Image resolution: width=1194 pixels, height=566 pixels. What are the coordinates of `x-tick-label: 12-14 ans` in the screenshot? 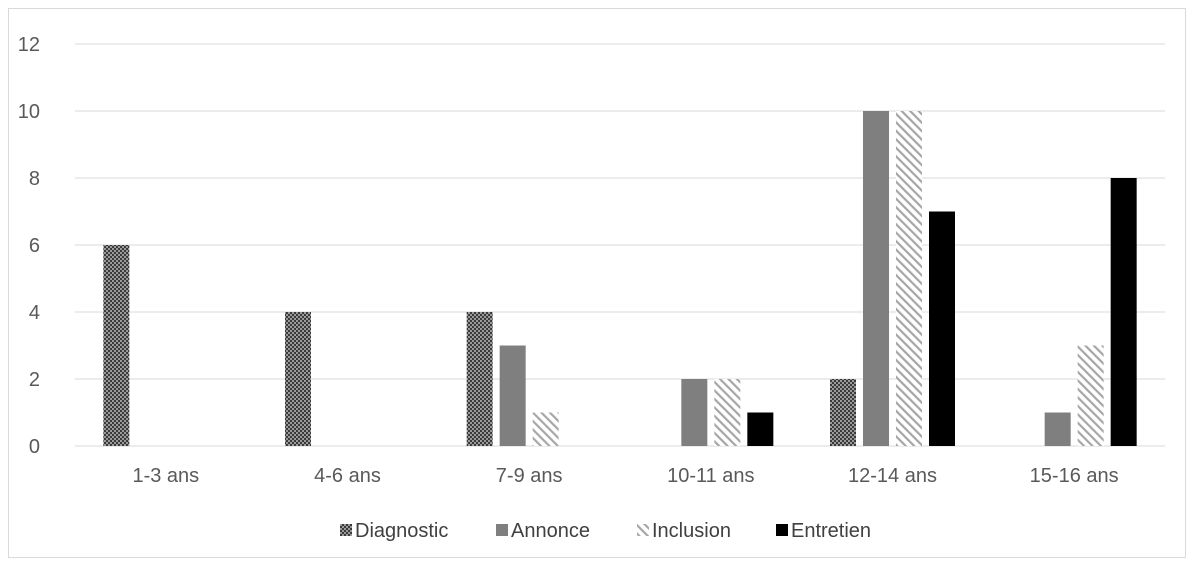 It's located at (892, 476).